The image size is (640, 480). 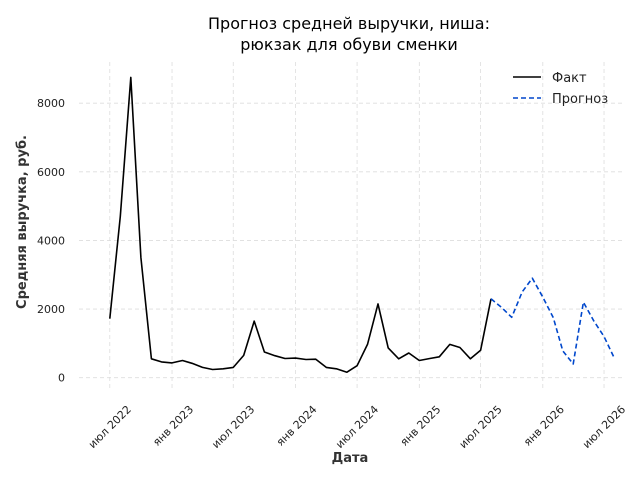 What do you see at coordinates (51, 309) in the screenshot?
I see `y-tick-label-1: 2000` at bounding box center [51, 309].